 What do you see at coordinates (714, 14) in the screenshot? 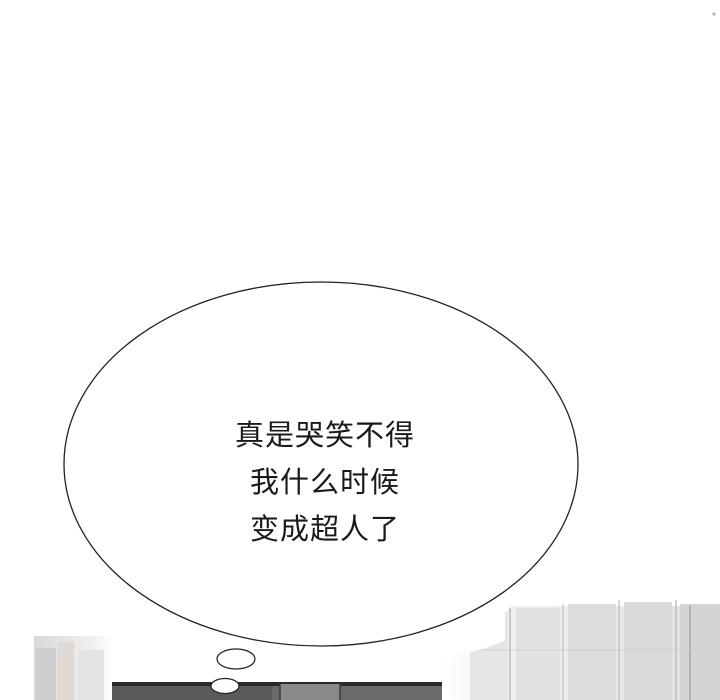
I see `corner-speck` at bounding box center [714, 14].